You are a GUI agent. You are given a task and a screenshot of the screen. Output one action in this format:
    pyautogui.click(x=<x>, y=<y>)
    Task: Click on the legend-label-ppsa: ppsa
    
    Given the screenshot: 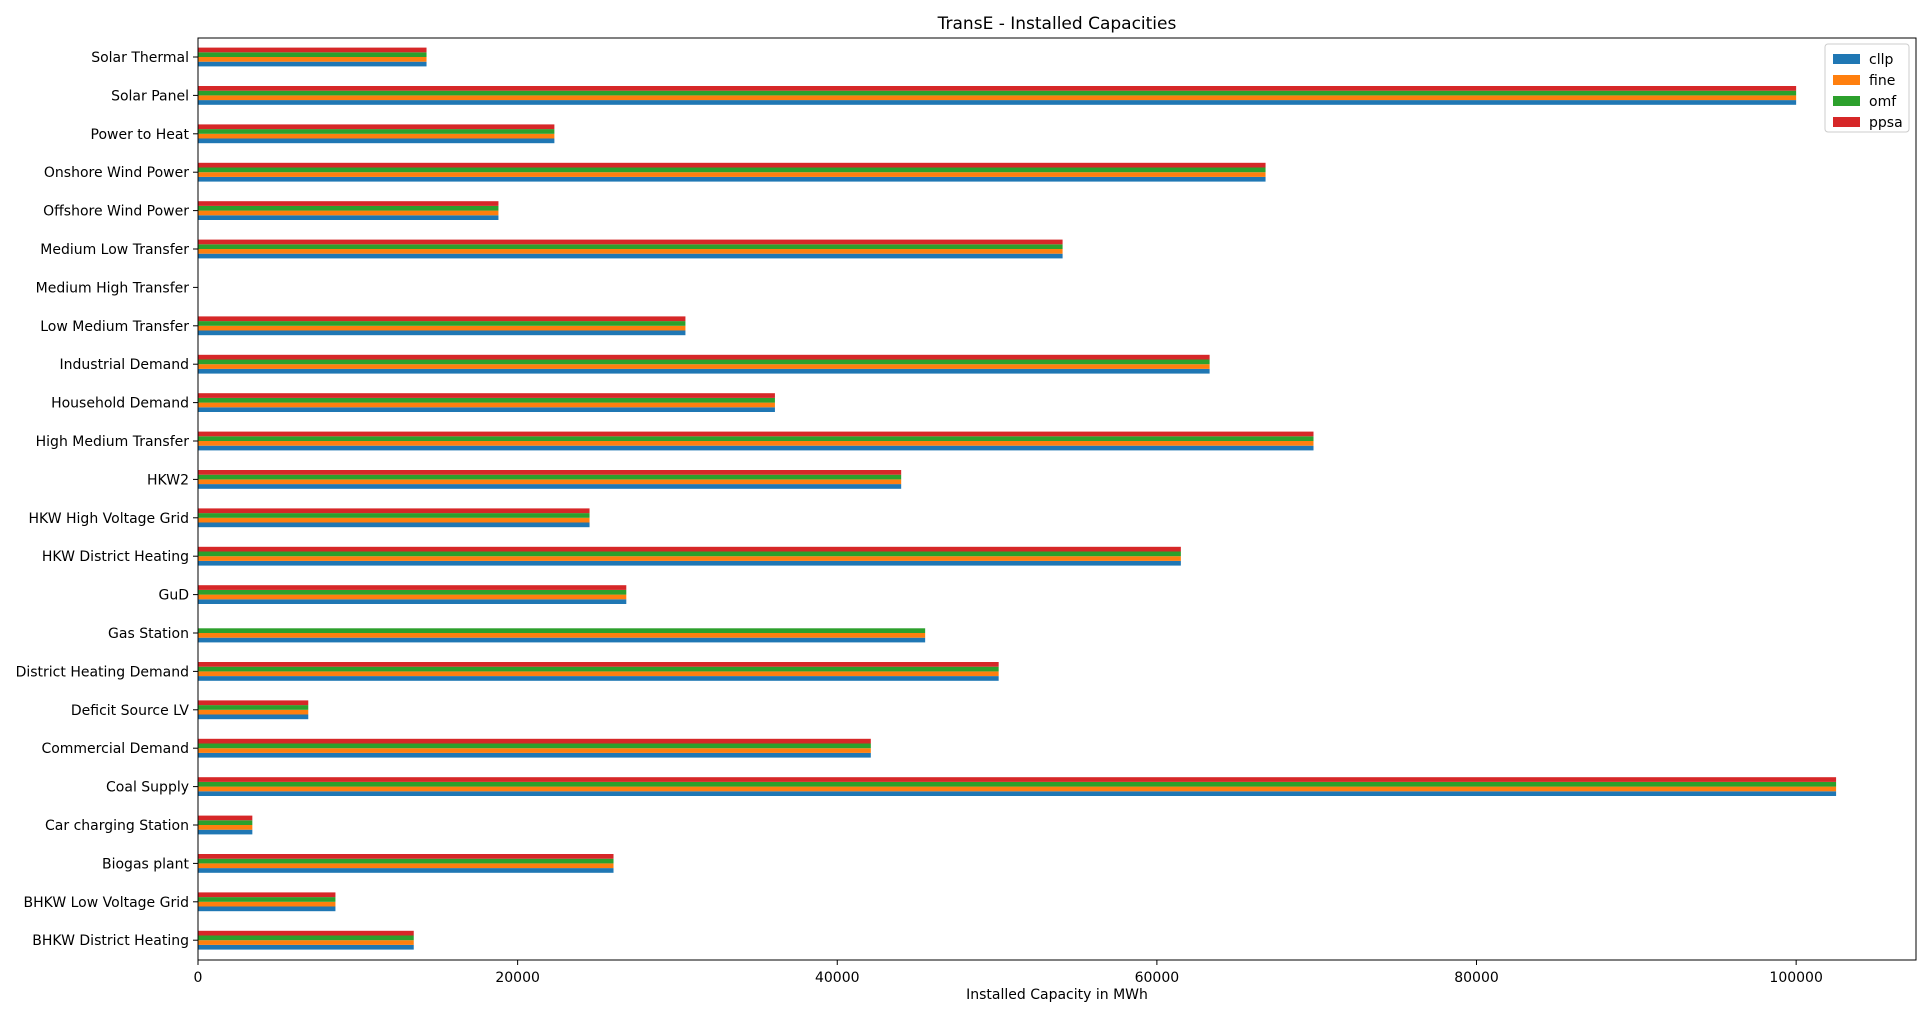 What is the action you would take?
    pyautogui.click(x=1886, y=123)
    